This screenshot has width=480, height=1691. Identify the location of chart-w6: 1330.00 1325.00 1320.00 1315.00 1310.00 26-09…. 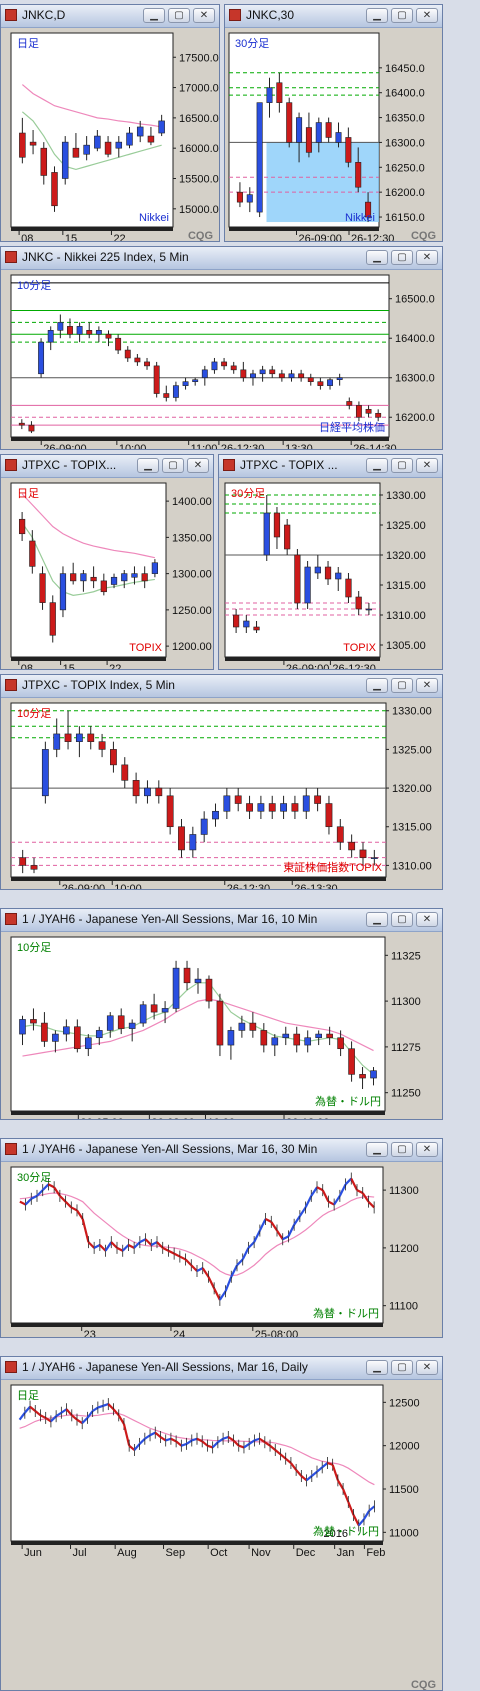
(221, 793).